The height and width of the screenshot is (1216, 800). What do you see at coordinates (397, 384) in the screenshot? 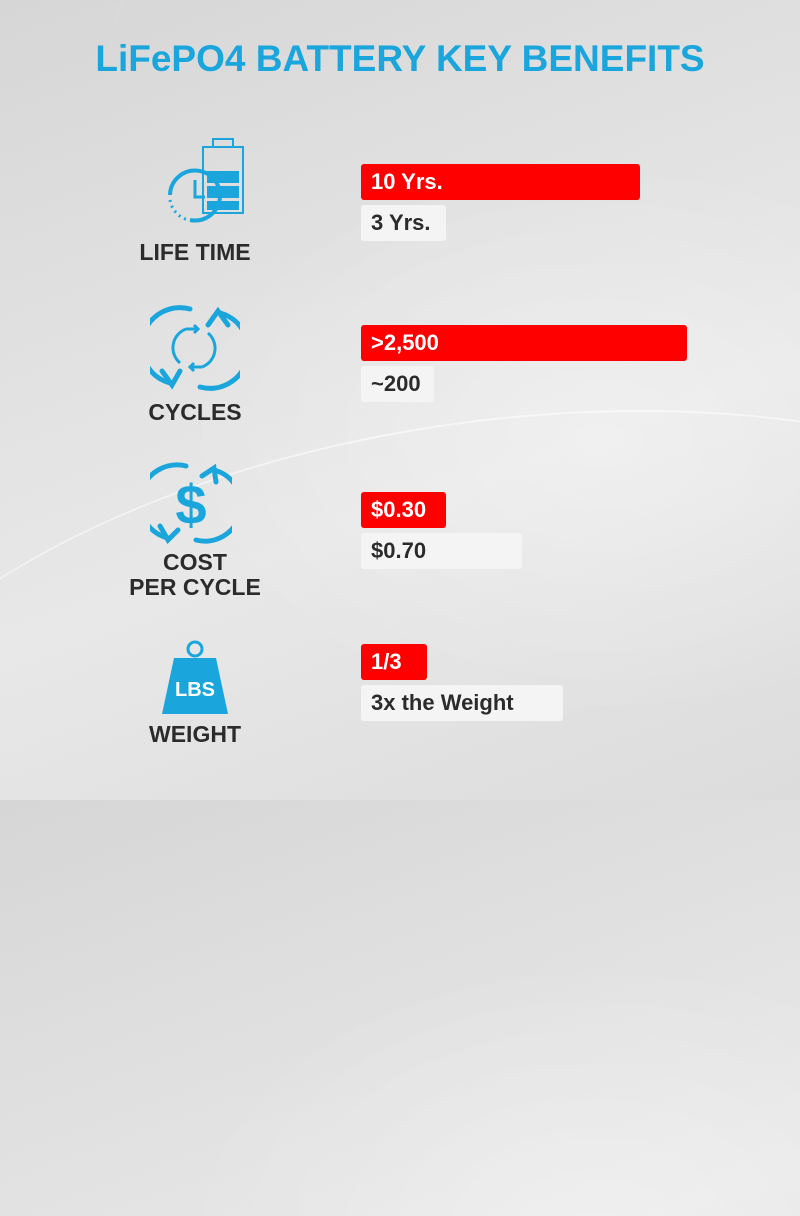
I see `other-battery-bar: ~200` at bounding box center [397, 384].